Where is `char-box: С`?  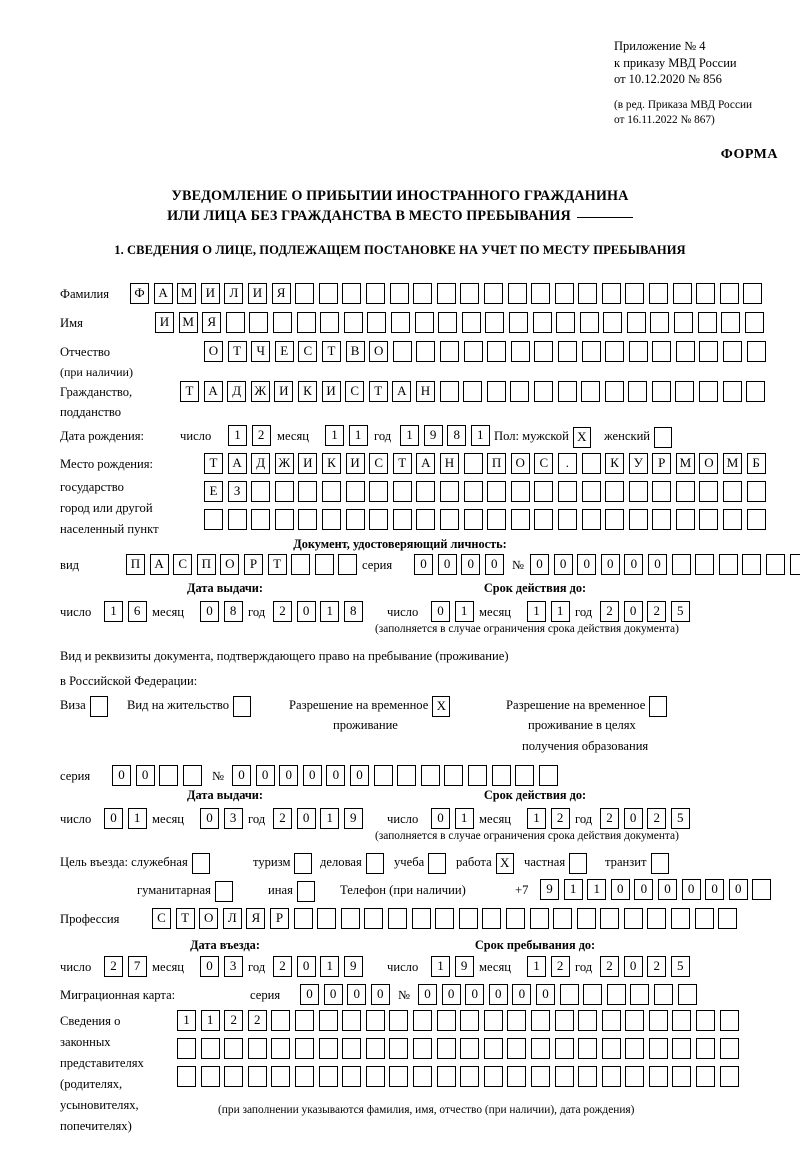
char-box: С is located at coordinates (308, 351).